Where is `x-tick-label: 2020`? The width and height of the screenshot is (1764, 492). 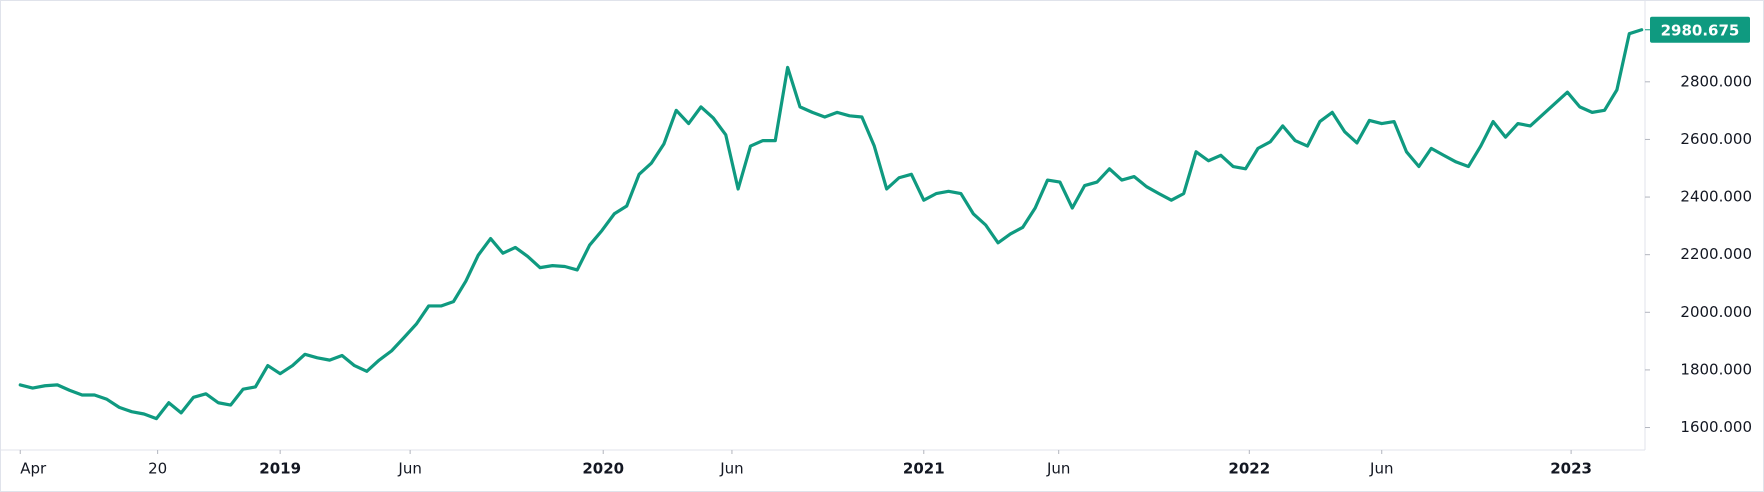 x-tick-label: 2020 is located at coordinates (603, 469).